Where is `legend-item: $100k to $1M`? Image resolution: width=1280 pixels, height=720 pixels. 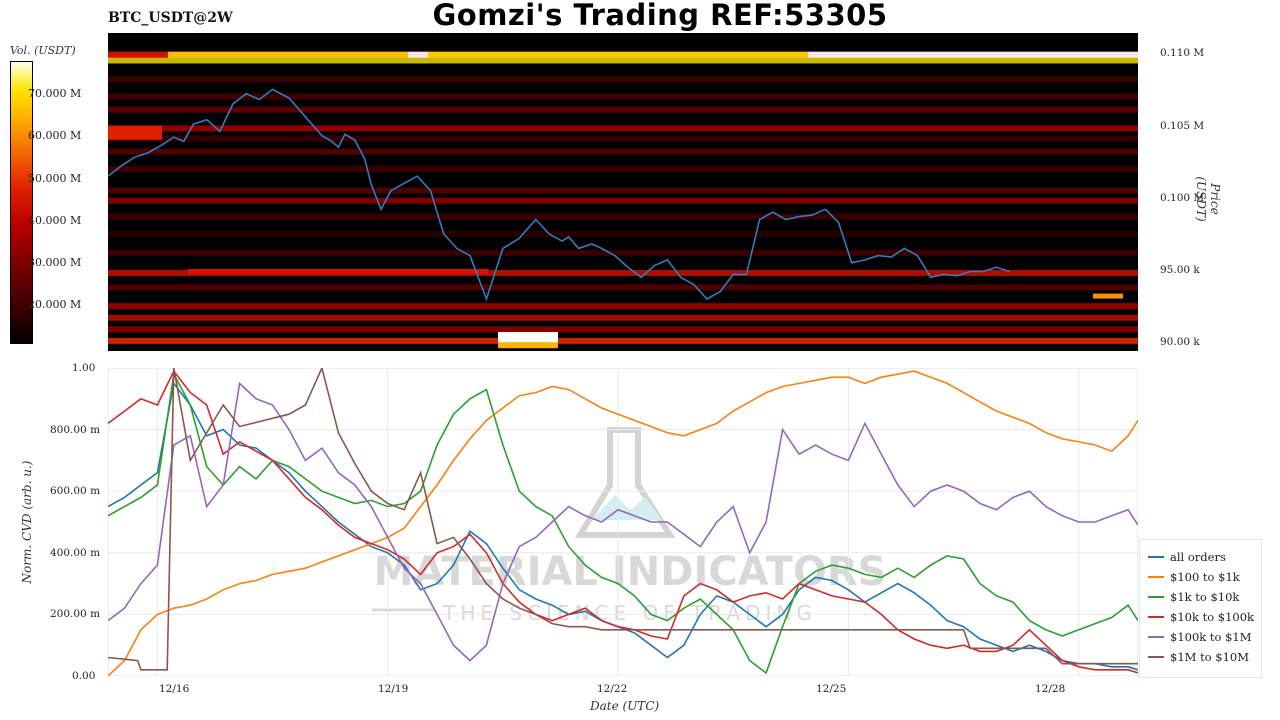 legend-item: $100k to $1M is located at coordinates (1200, 637).